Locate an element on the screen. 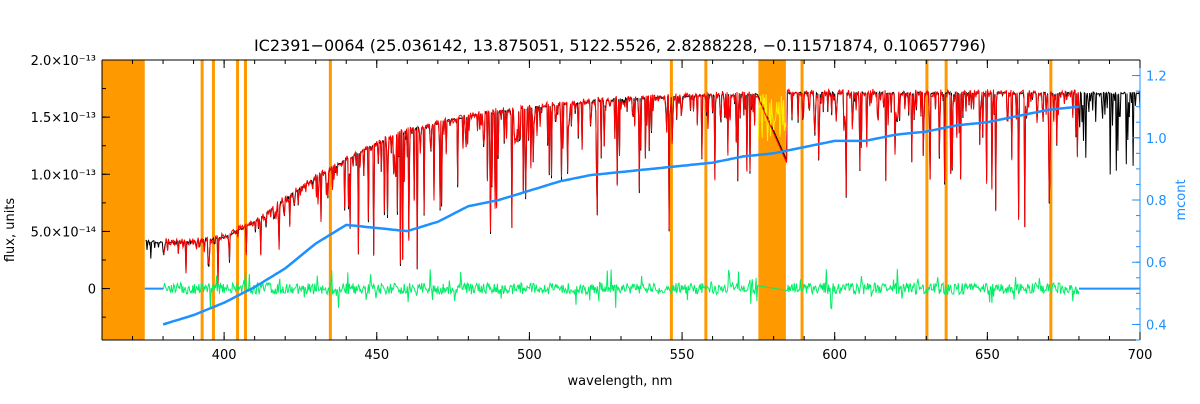  y-tick-label-0: 0 is located at coordinates (92, 290).